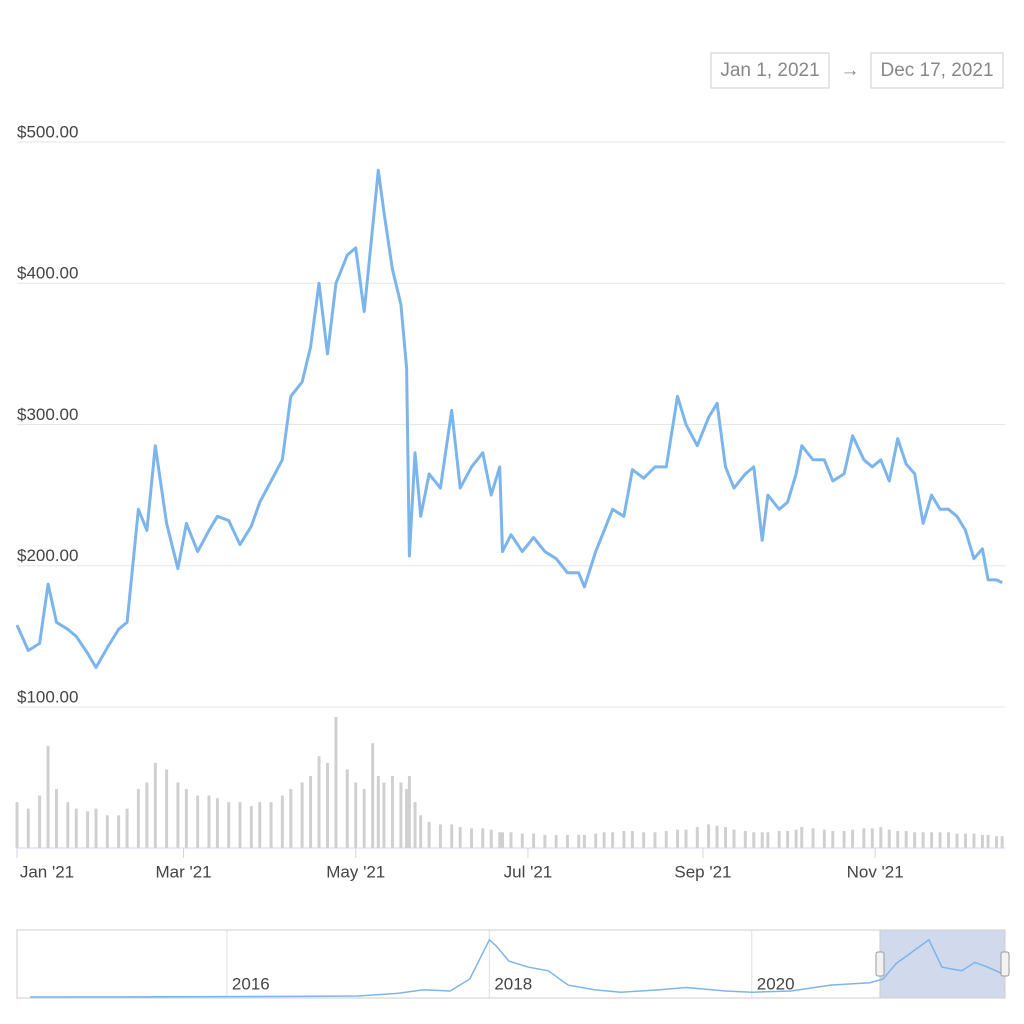 The image size is (1024, 1024). What do you see at coordinates (875, 871) in the screenshot?
I see `x-tick-label: Nov '21` at bounding box center [875, 871].